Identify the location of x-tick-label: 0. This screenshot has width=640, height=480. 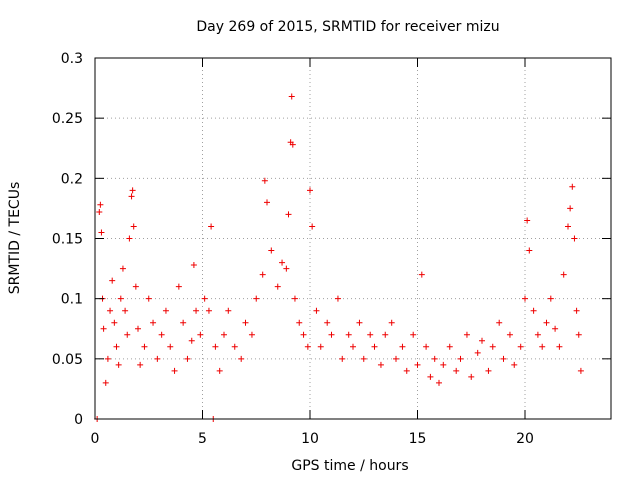
(95, 439).